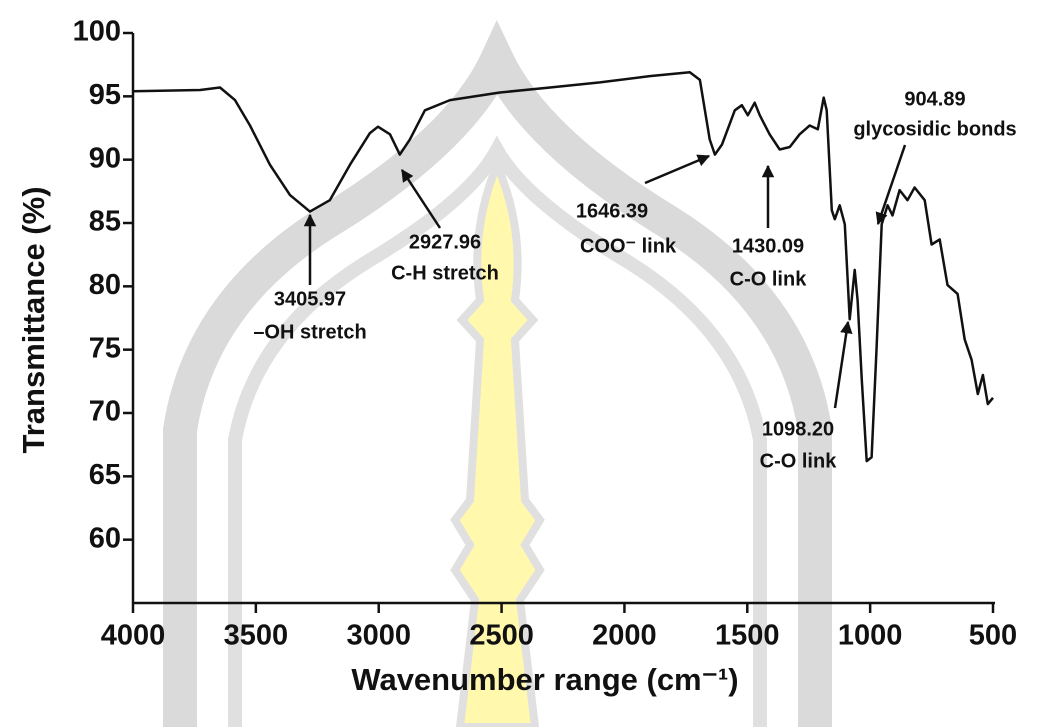  What do you see at coordinates (934, 129) in the screenshot?
I see `annotation-text: glycosidic bonds` at bounding box center [934, 129].